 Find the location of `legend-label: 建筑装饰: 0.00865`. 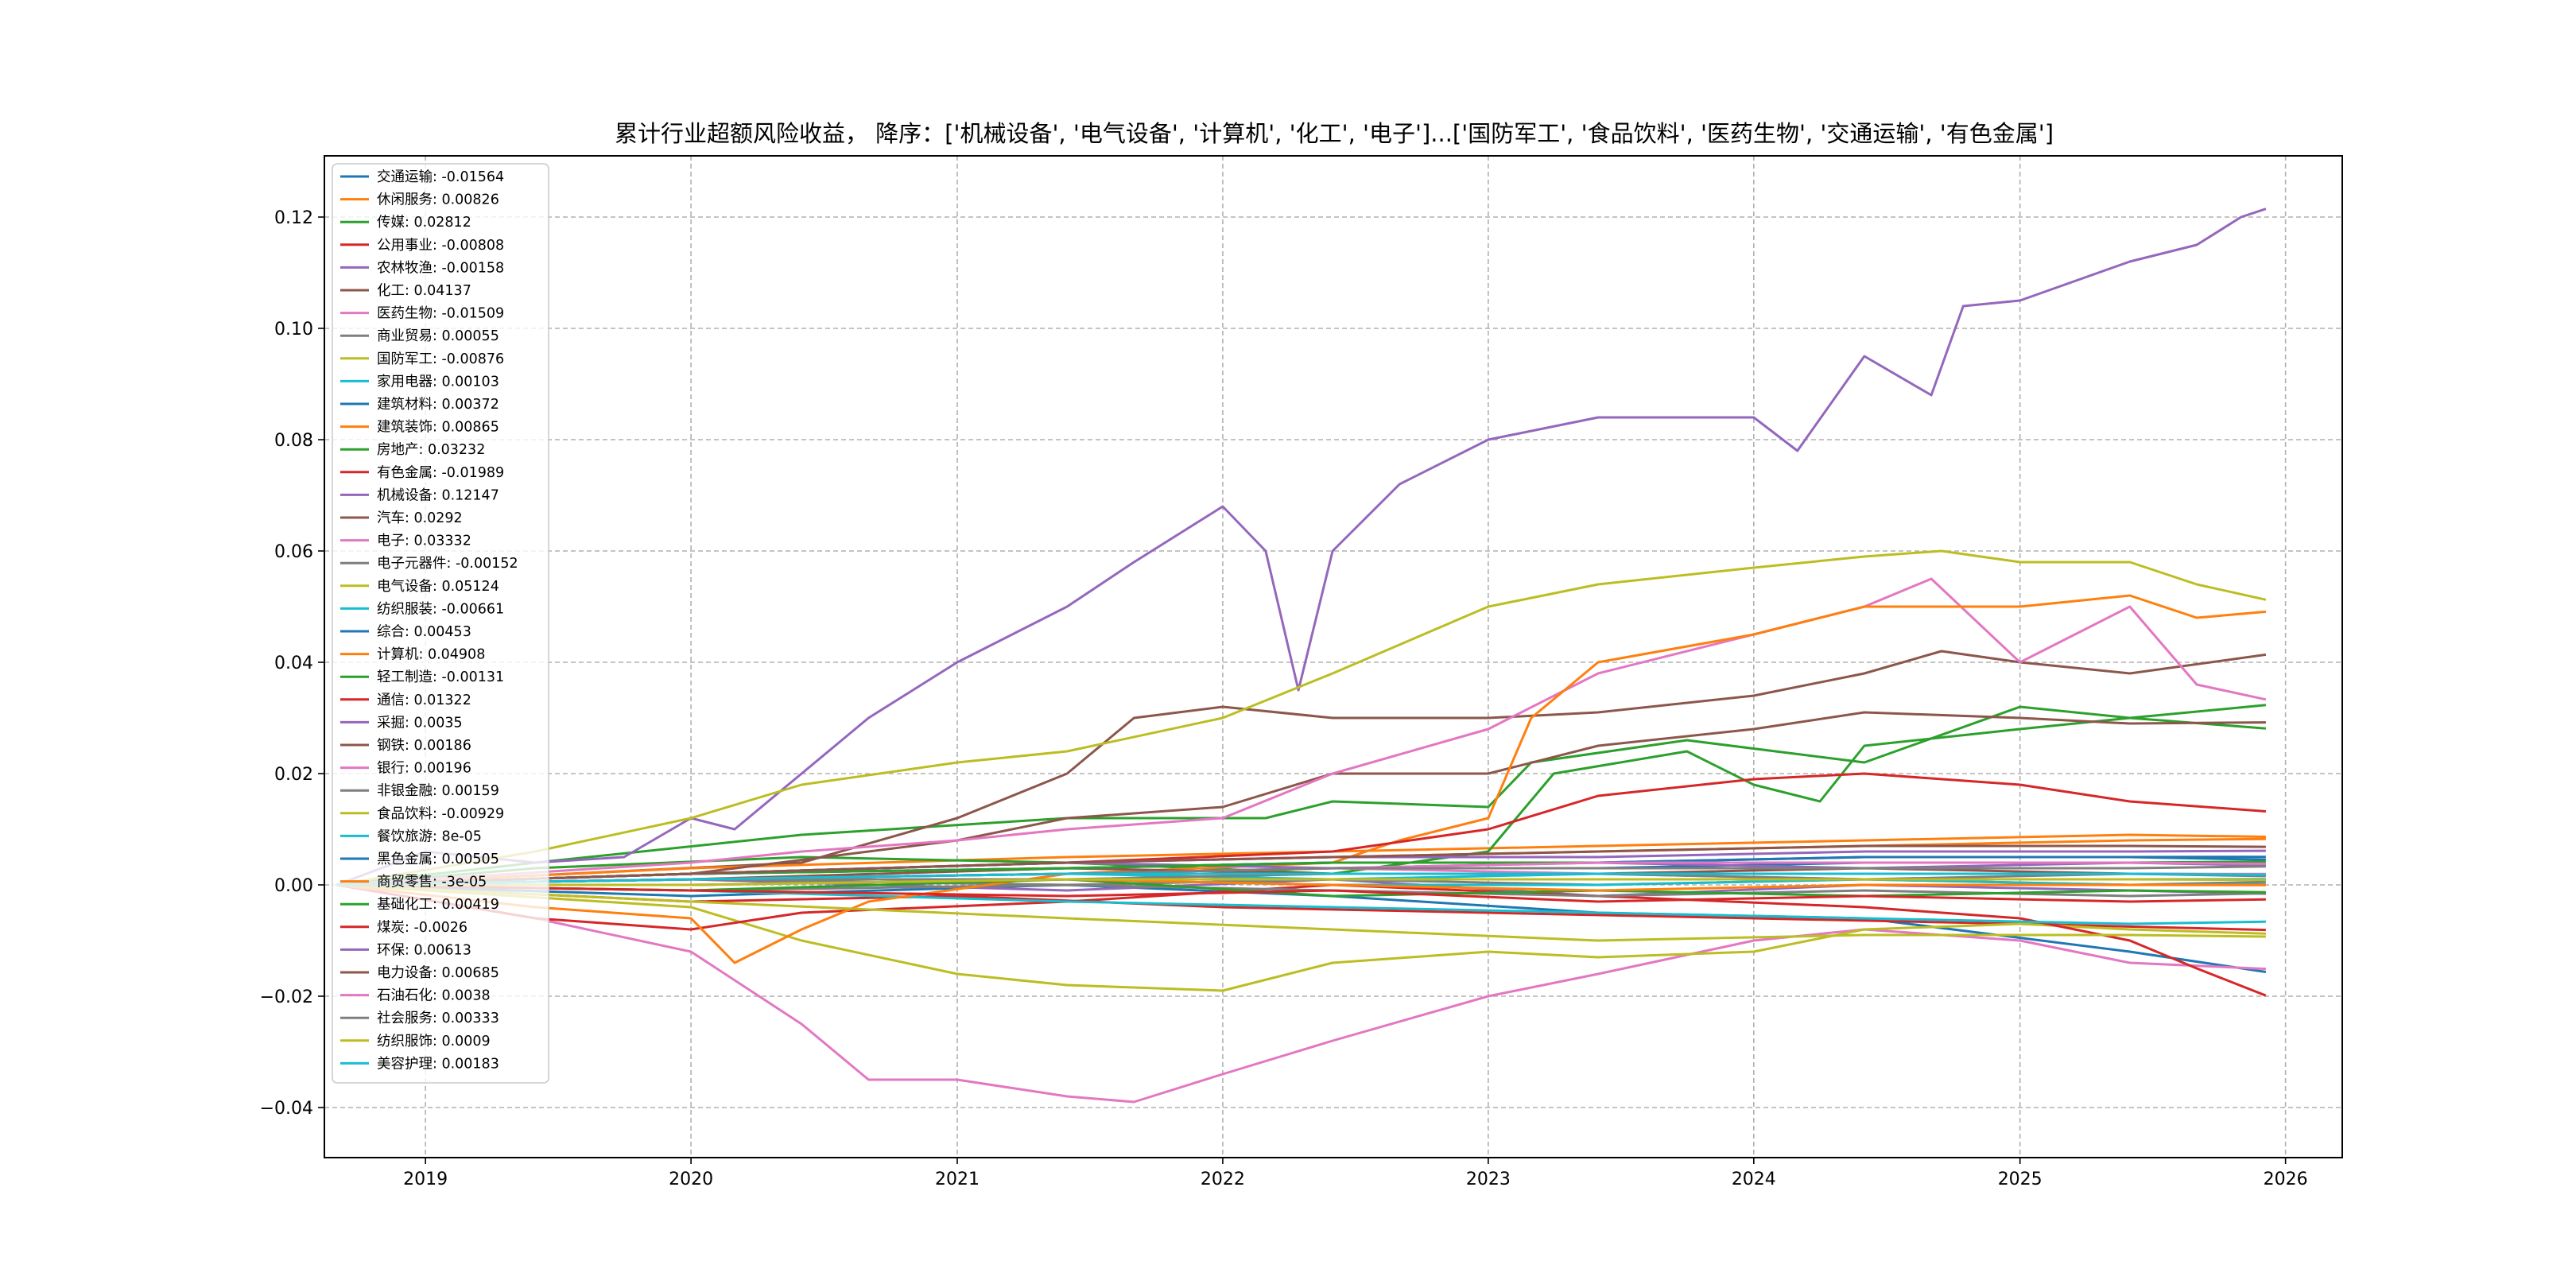

legend-label: 建筑装饰: 0.00865 is located at coordinates (438, 428).